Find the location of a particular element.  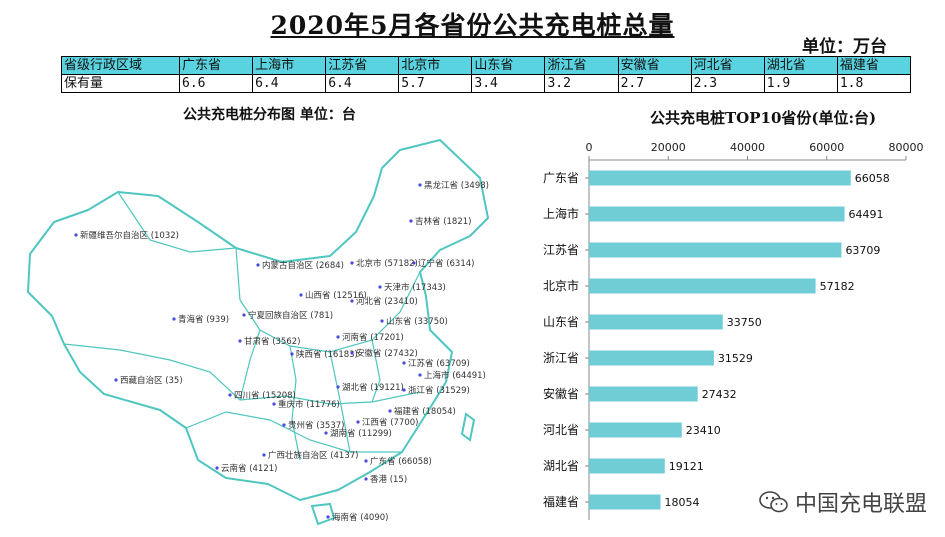

map-province-label: 山西省 (12516) is located at coordinates (336, 295).